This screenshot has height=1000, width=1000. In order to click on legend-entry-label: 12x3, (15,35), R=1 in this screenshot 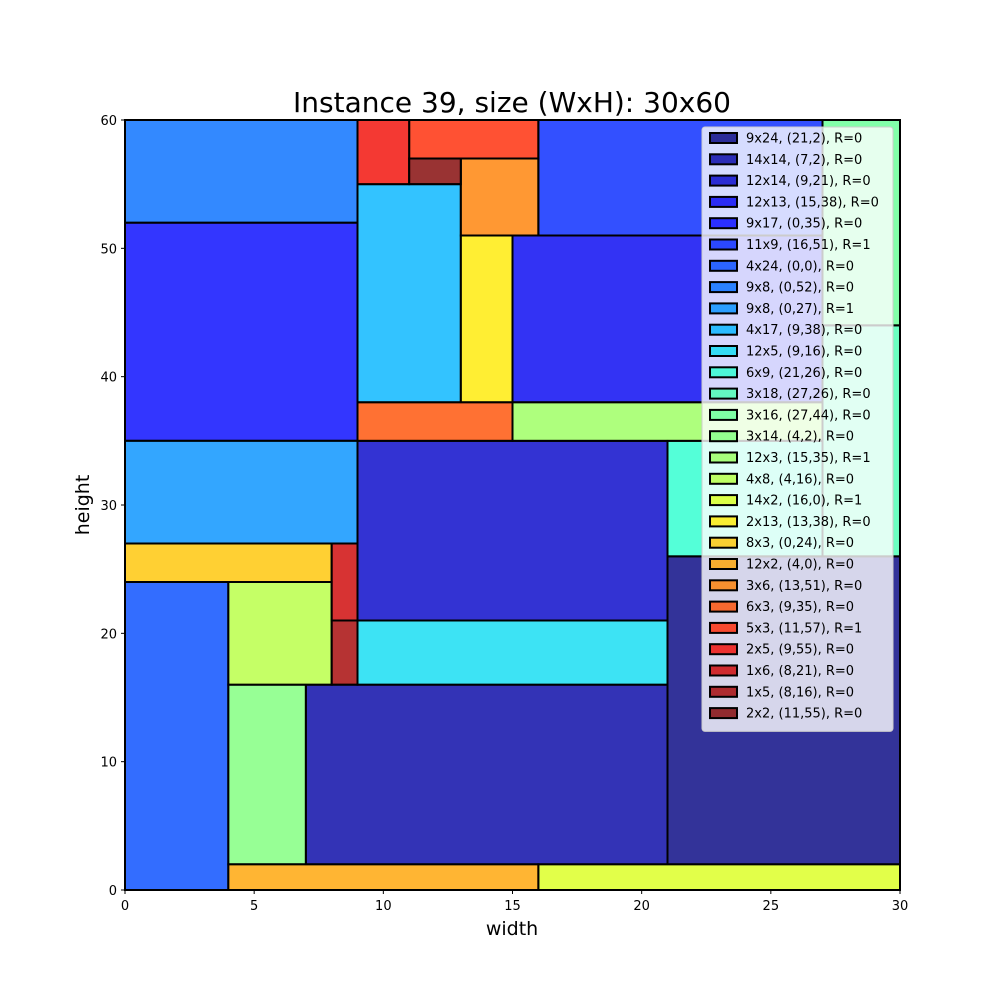, I will do `click(808, 458)`.